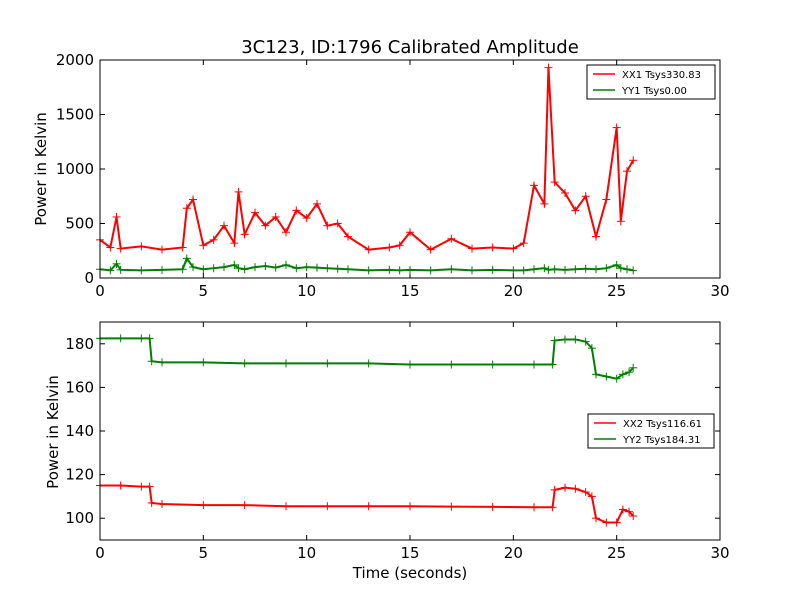 This screenshot has height=600, width=800. What do you see at coordinates (409, 291) in the screenshot?
I see `top-xtick-label-3: 15` at bounding box center [409, 291].